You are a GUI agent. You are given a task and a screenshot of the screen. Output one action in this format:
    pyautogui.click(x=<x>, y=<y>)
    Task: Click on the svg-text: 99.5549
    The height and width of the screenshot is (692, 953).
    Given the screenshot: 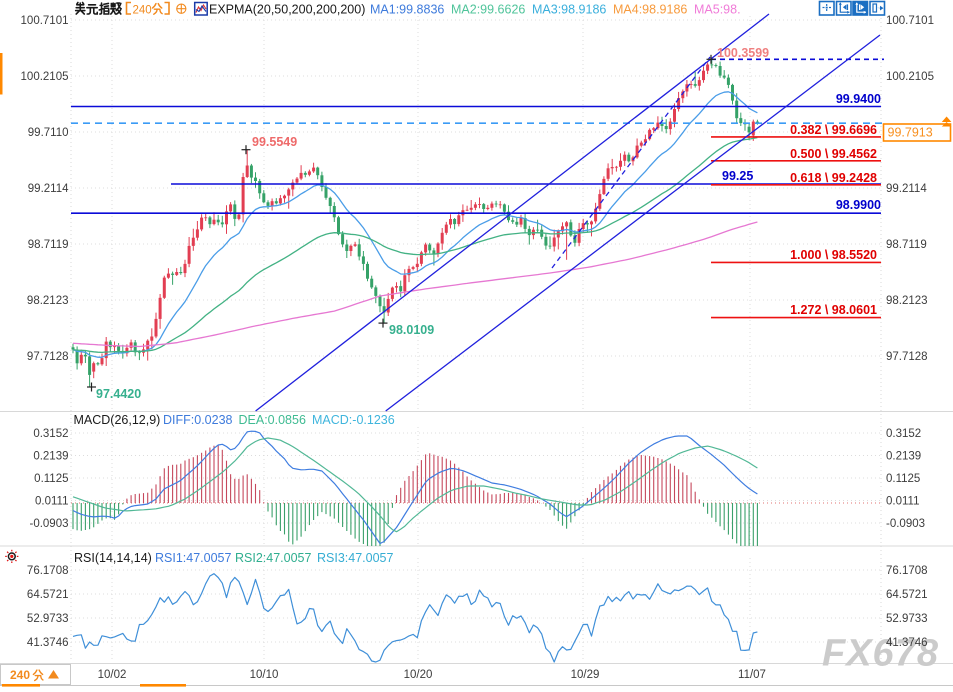 What is the action you would take?
    pyautogui.click(x=274, y=142)
    